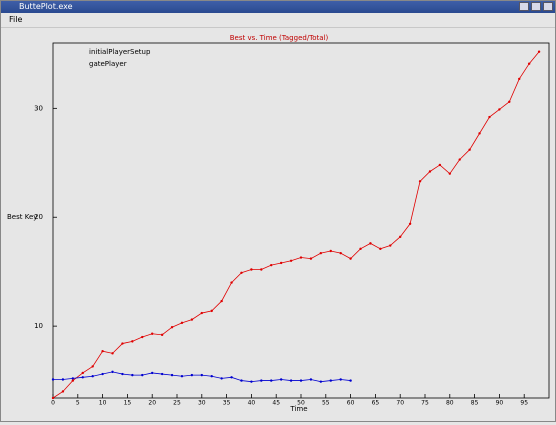 This screenshot has height=425, width=556. I want to click on x-tick-label: 60, so click(351, 403).